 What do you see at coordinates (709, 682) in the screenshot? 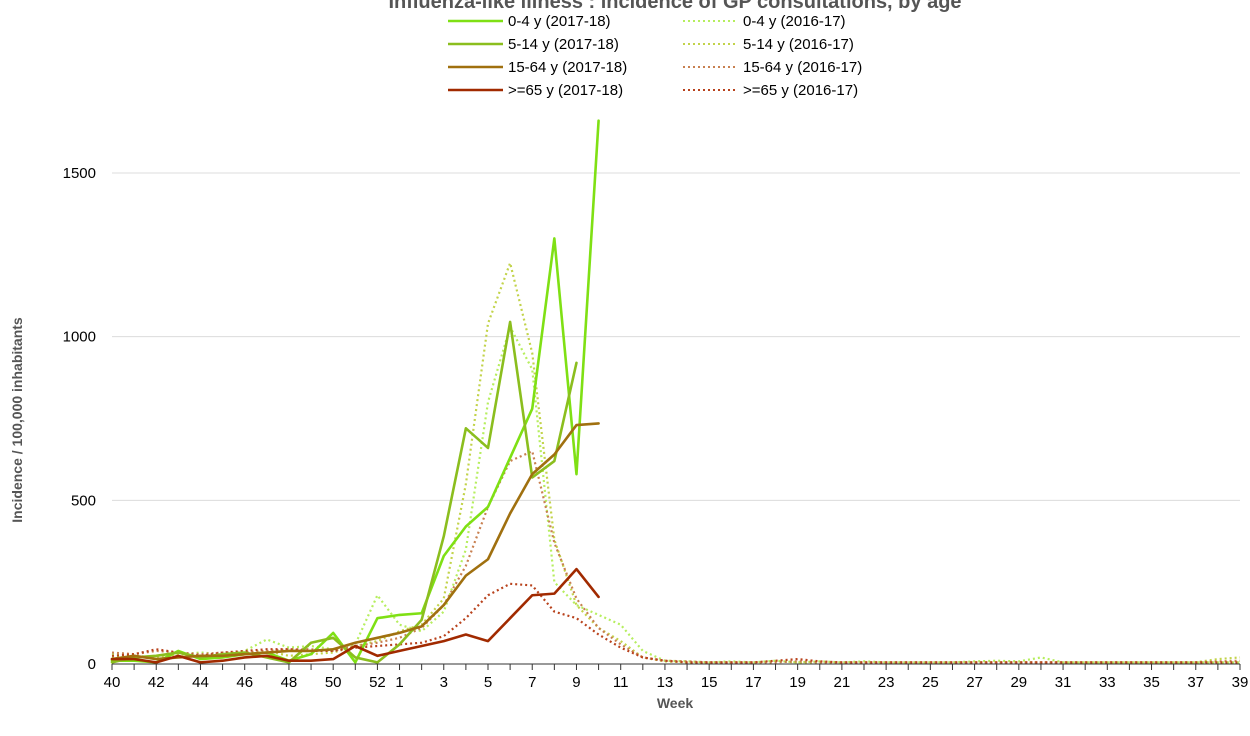
I see `x-tick-label: 15` at bounding box center [709, 682].